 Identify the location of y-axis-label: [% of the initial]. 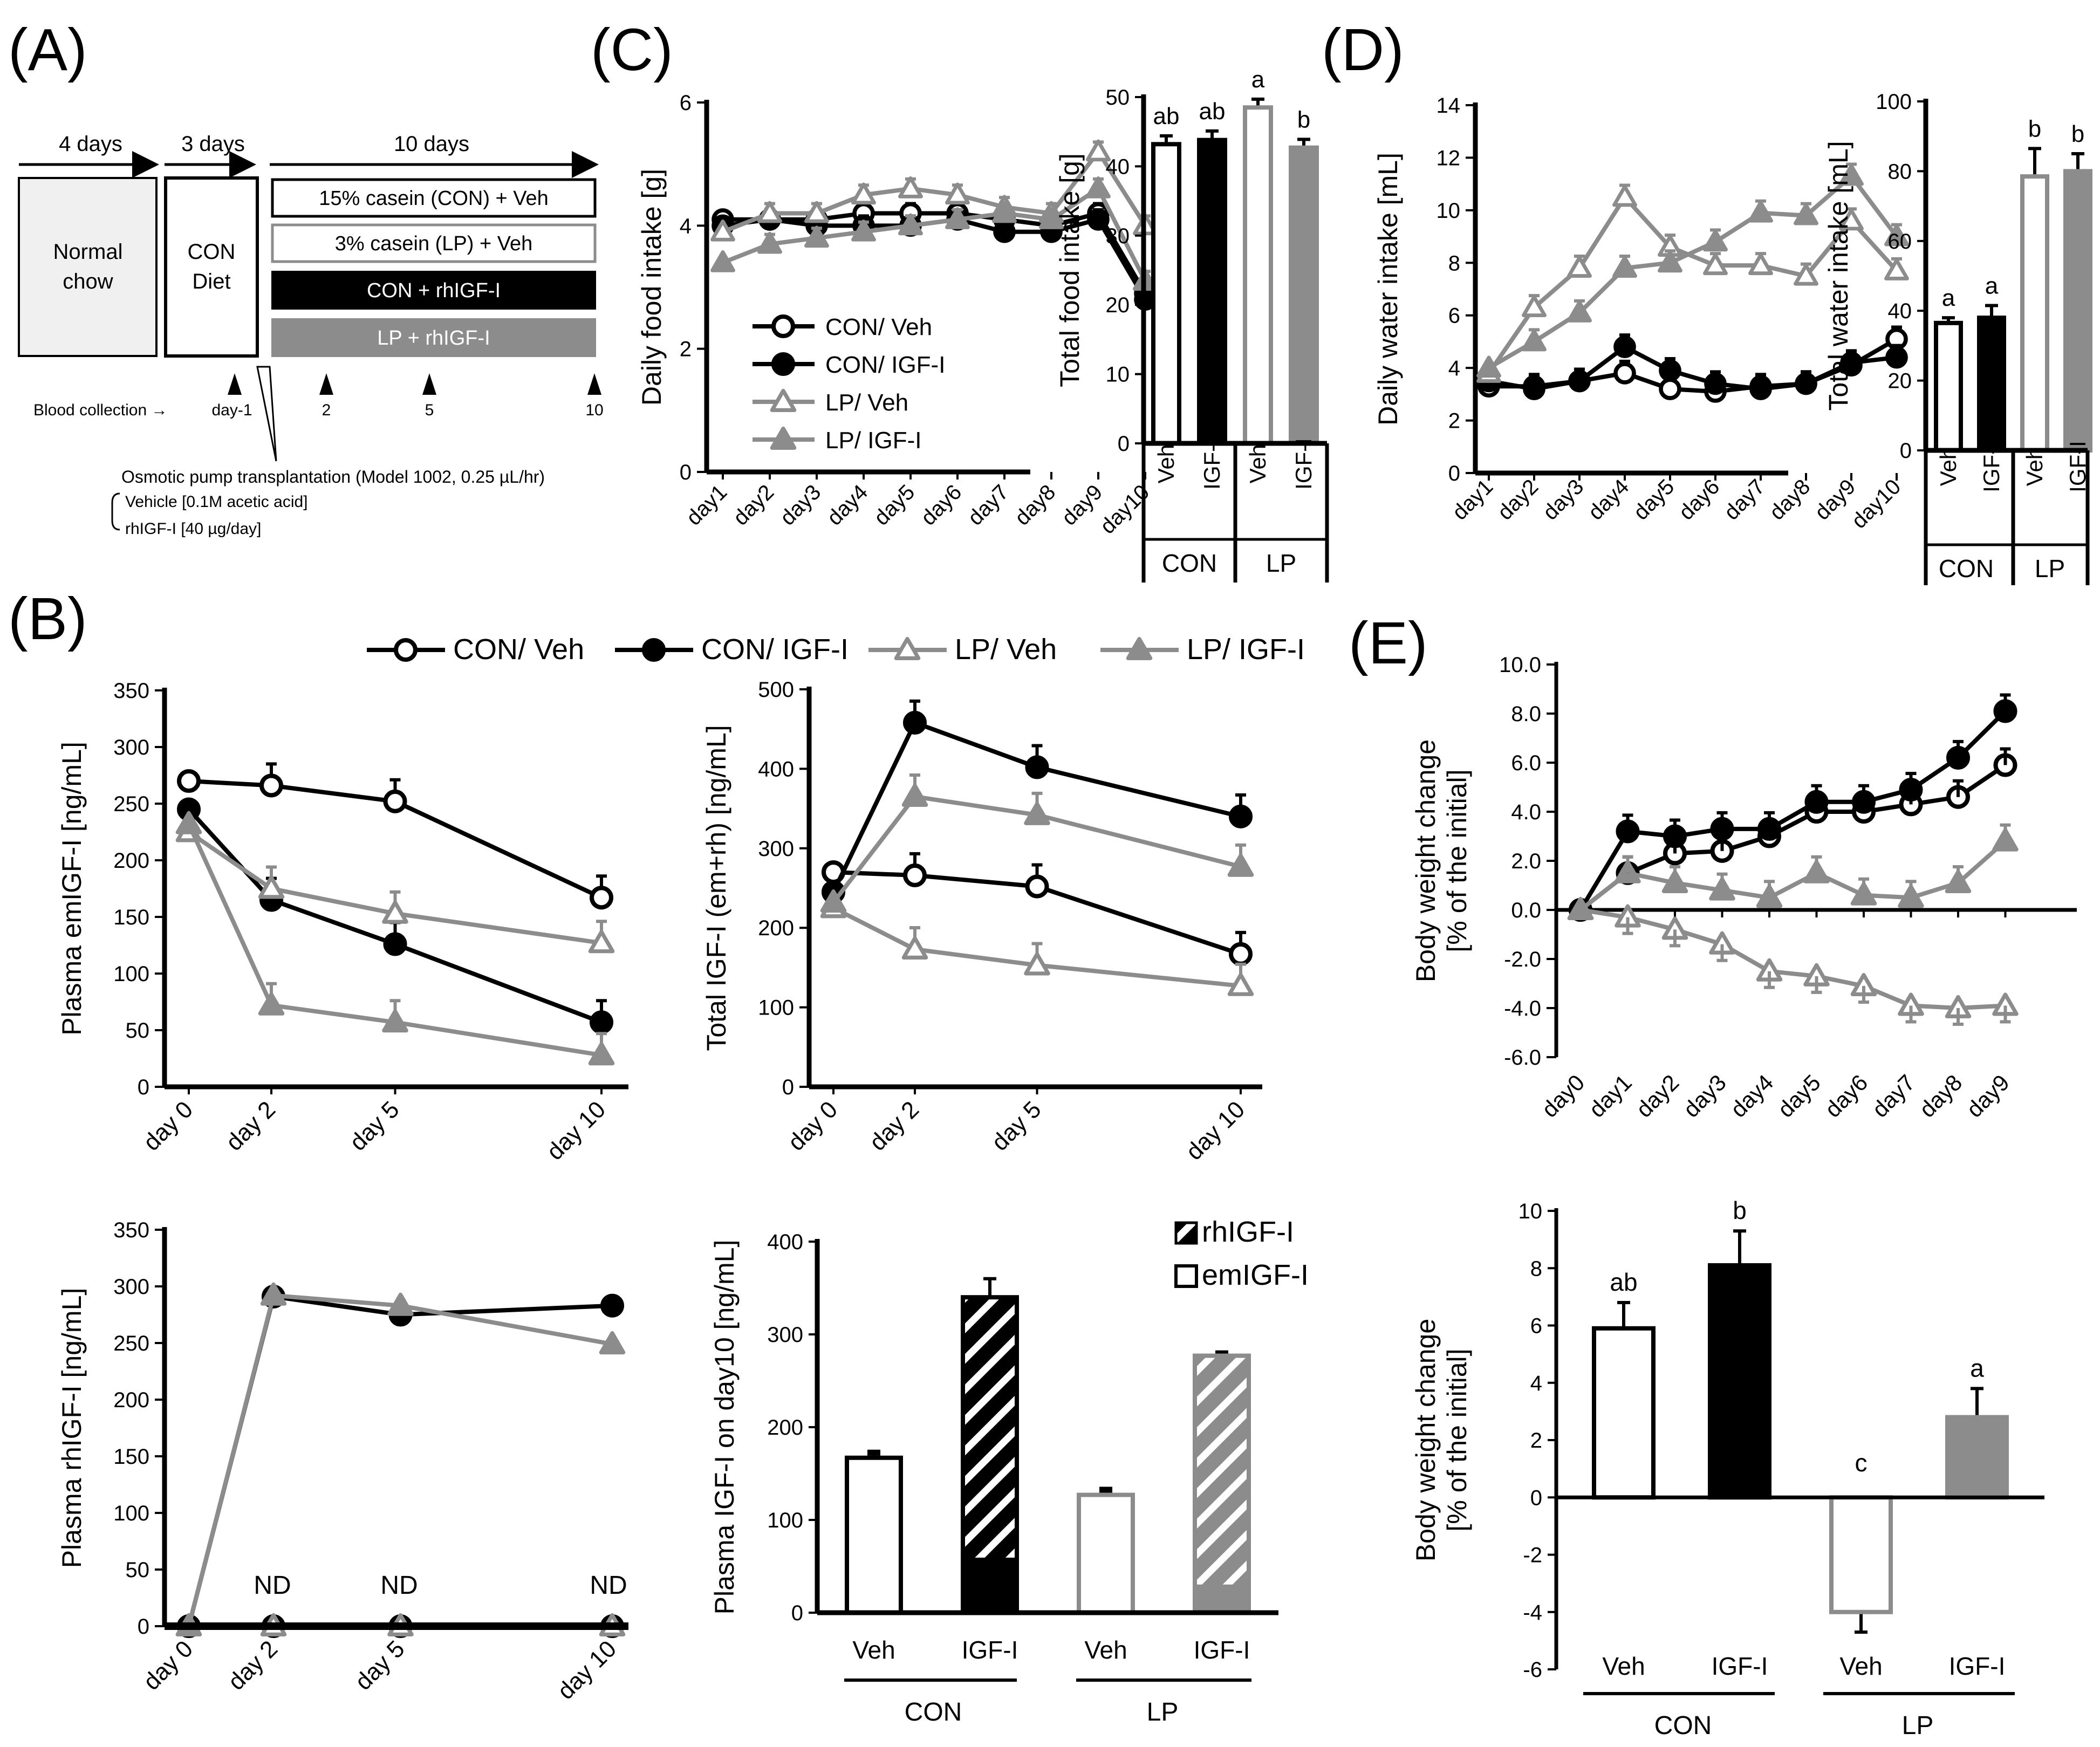
(1457, 861).